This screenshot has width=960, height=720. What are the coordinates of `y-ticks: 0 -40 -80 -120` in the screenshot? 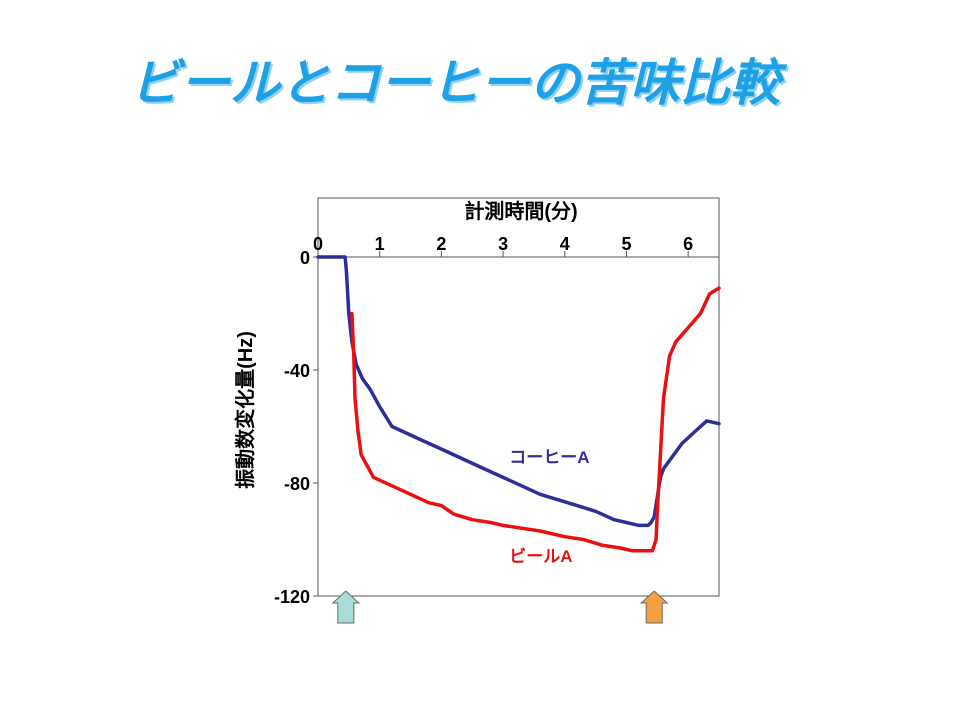 It's located at (296, 427).